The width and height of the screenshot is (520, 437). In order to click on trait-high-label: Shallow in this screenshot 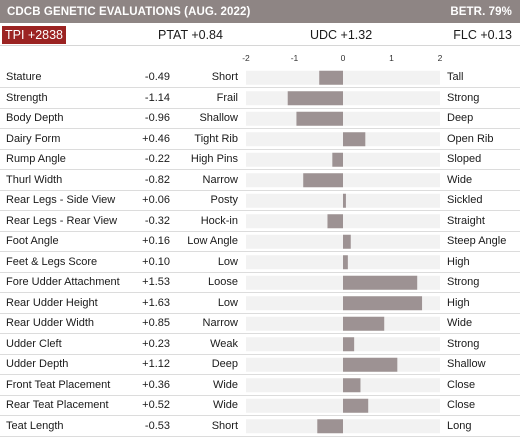, I will do `click(466, 364)`.